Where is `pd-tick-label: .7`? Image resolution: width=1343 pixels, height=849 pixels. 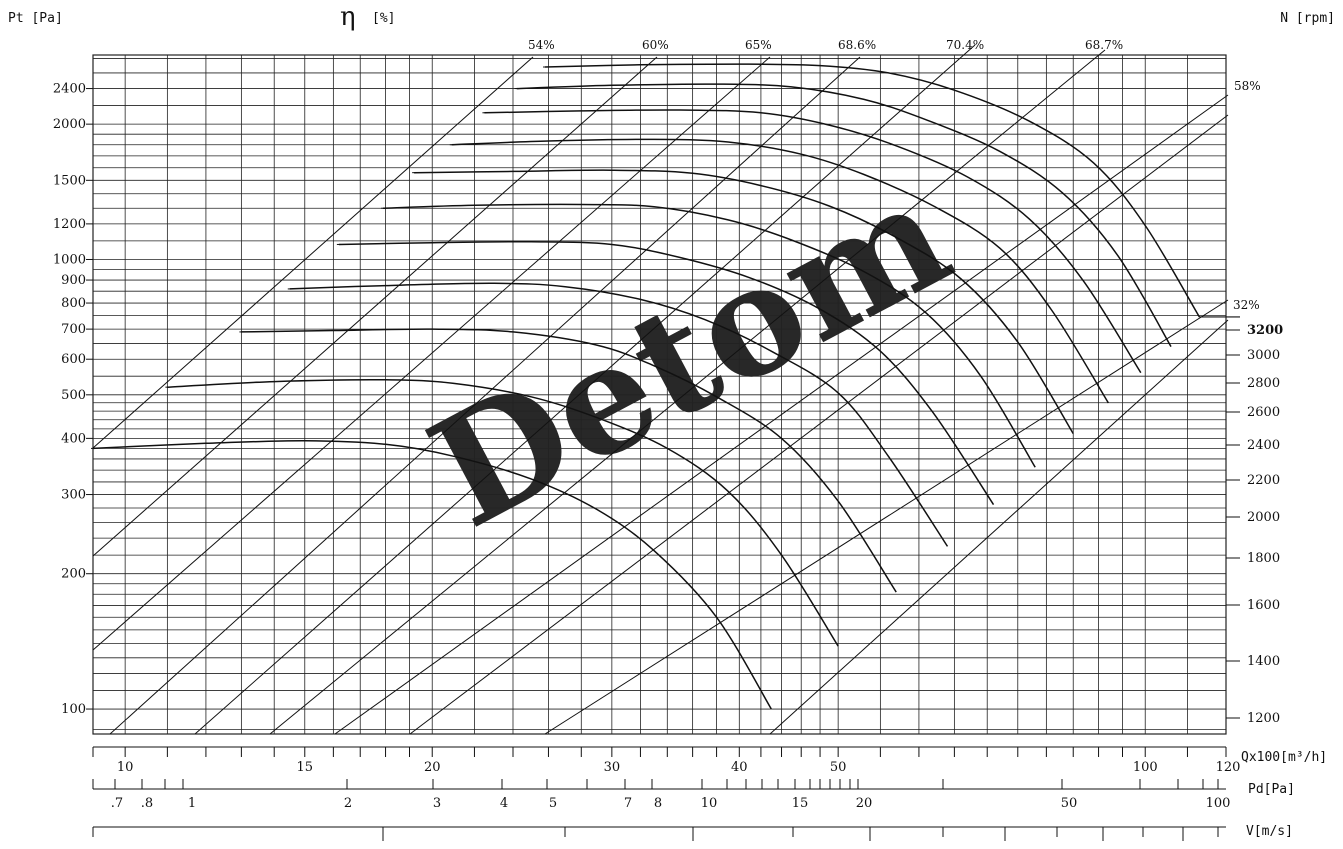
pd-tick-label: .7 is located at coordinates (117, 803).